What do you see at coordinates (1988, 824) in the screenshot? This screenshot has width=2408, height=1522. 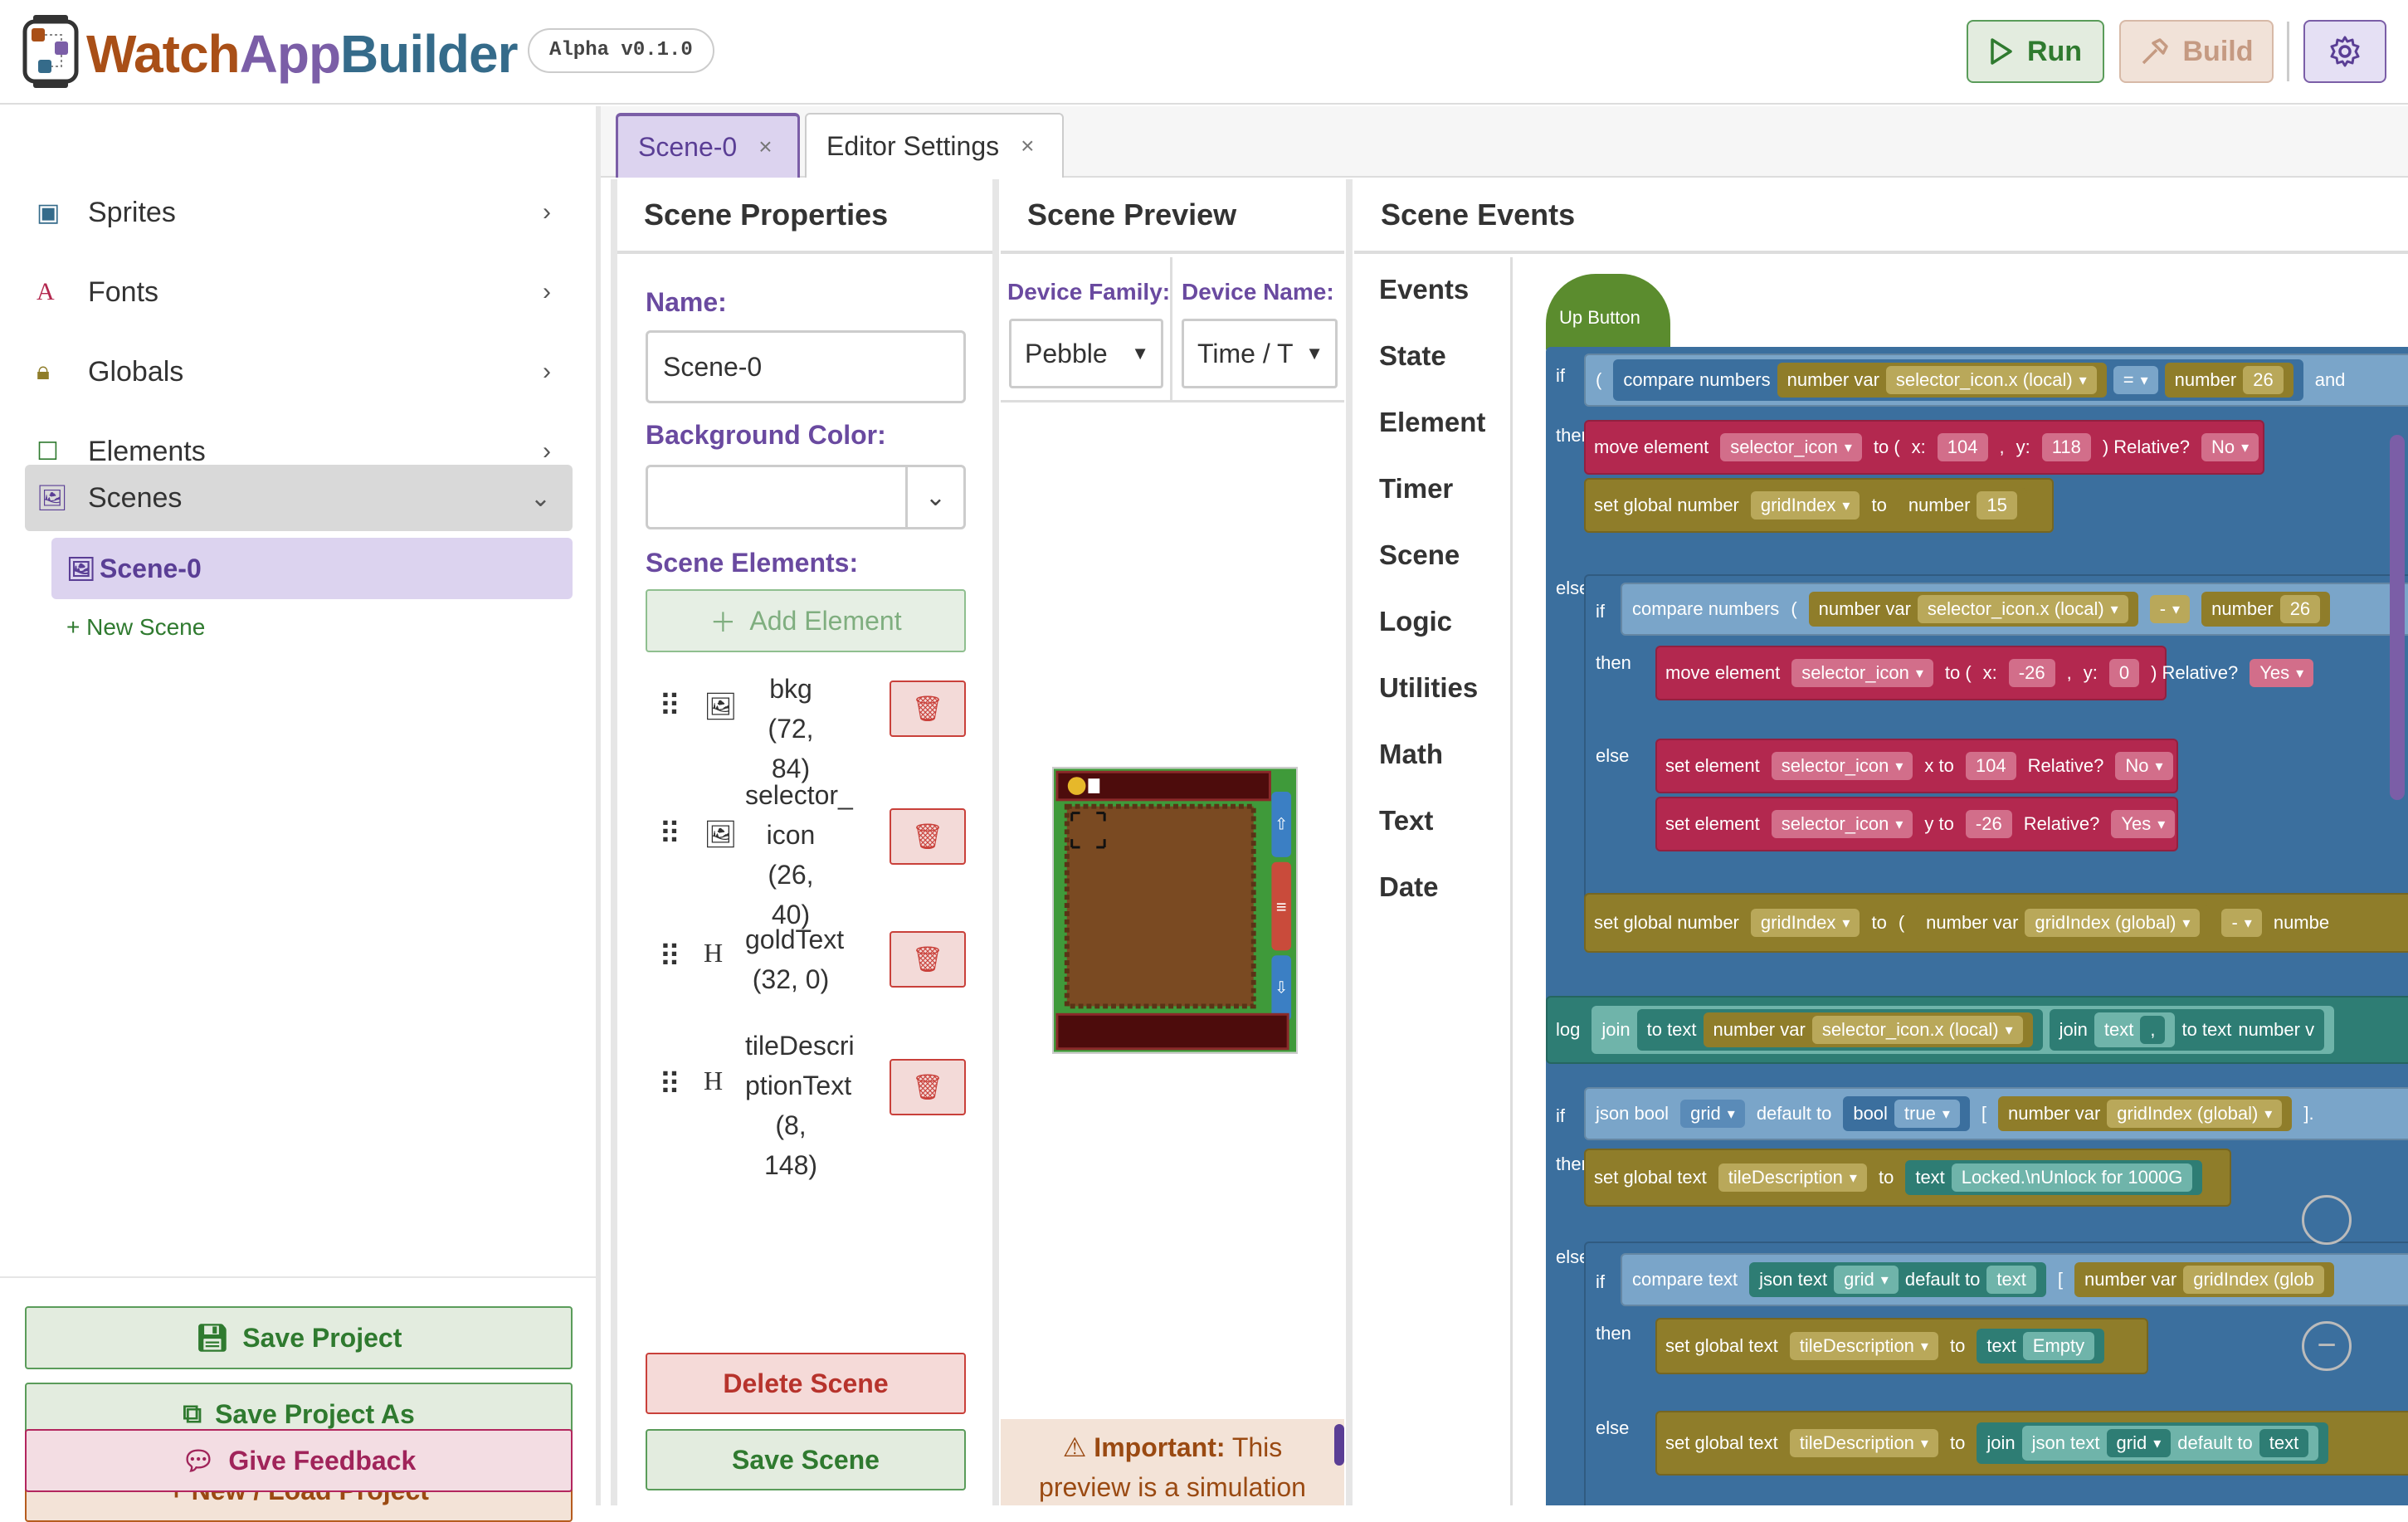 I see `y-field: -26` at bounding box center [1988, 824].